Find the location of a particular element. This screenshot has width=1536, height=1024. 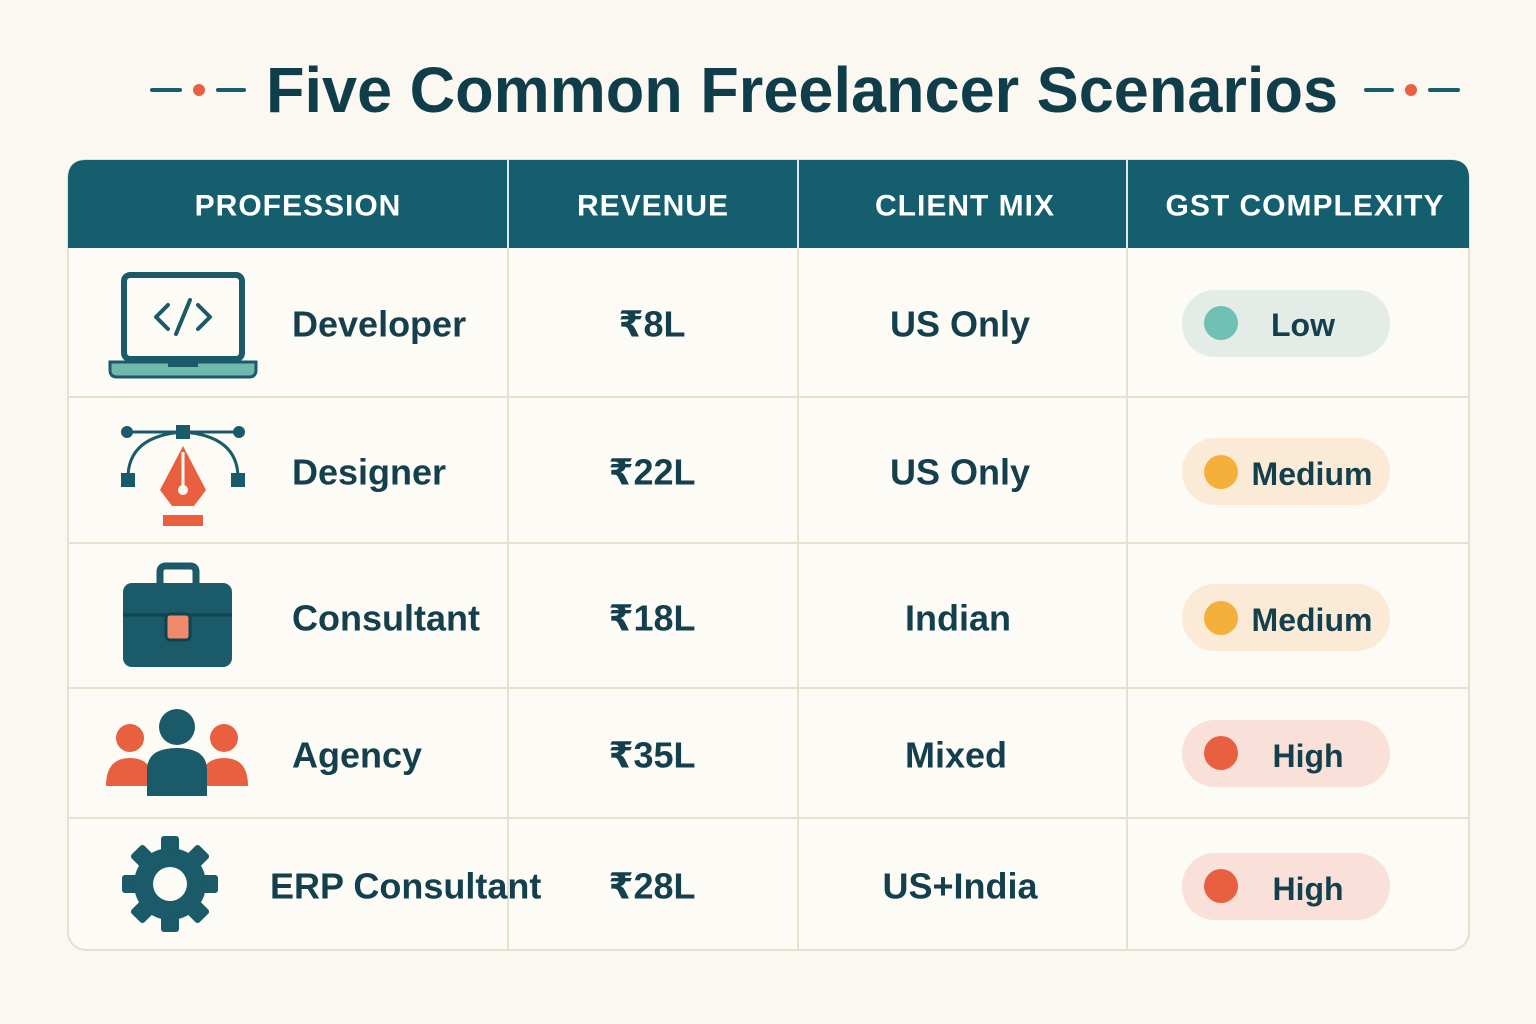

column-header: PROFESSION is located at coordinates (298, 206).